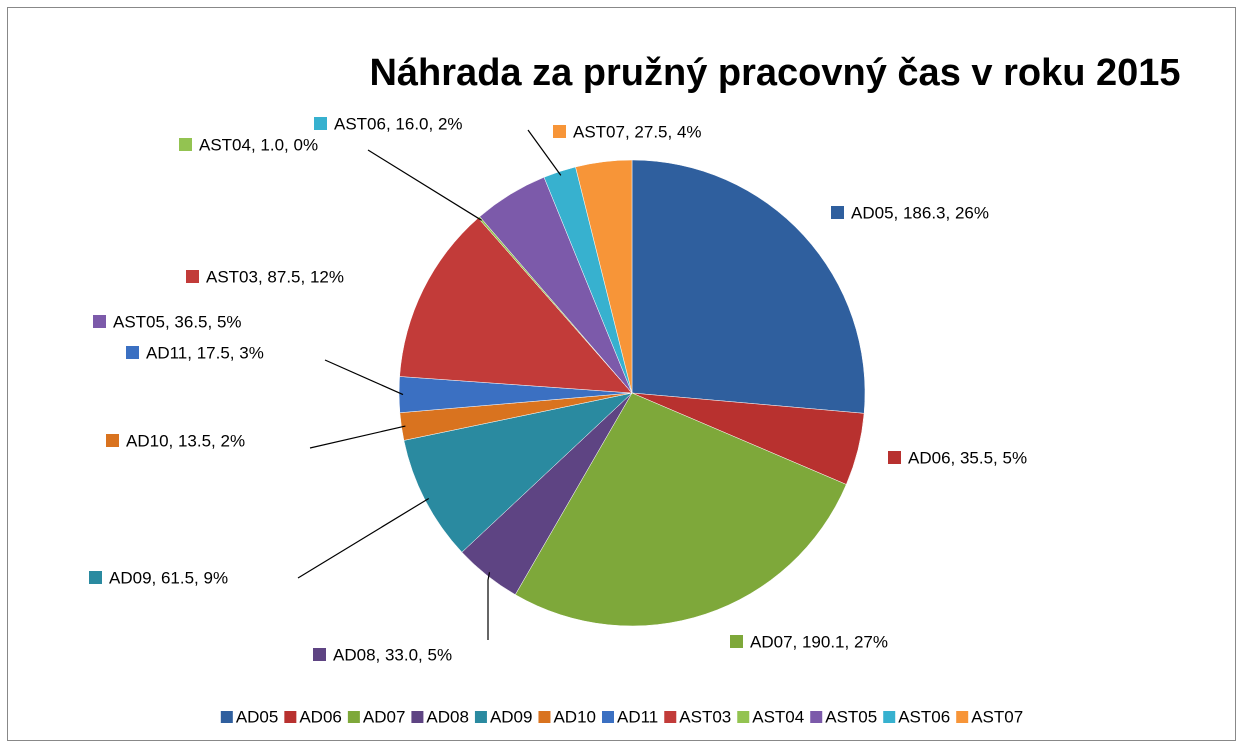 Image resolution: width=1245 pixels, height=749 pixels. Describe the element at coordinates (168, 577) in the screenshot. I see `data-label: AD09, 61.5, 9%` at that location.